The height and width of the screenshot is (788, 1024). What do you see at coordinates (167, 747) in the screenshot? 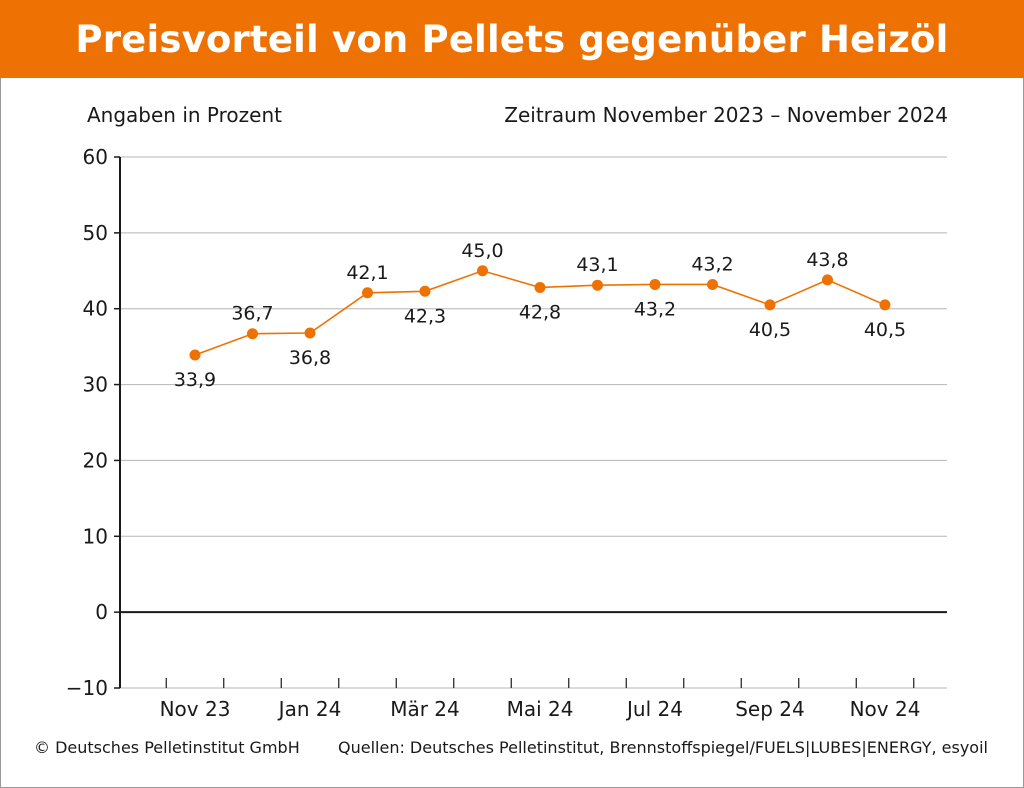
I see `copyright-note: © Deutsches Pelletinstitut GmbH` at bounding box center [167, 747].